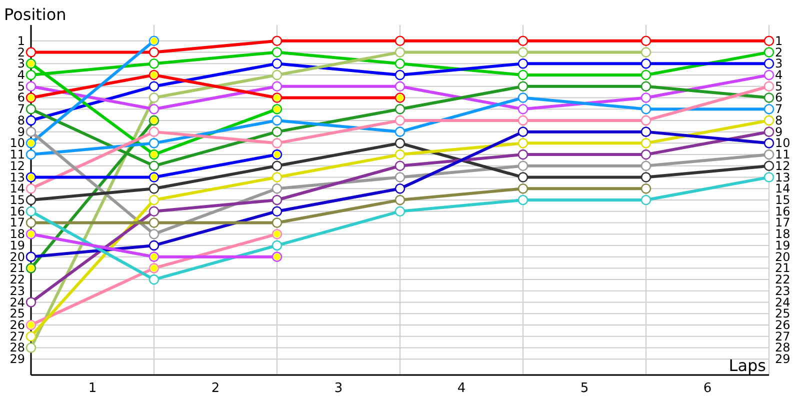 The image size is (800, 400). I want to click on y-tick-label: 28, so click(17, 347).